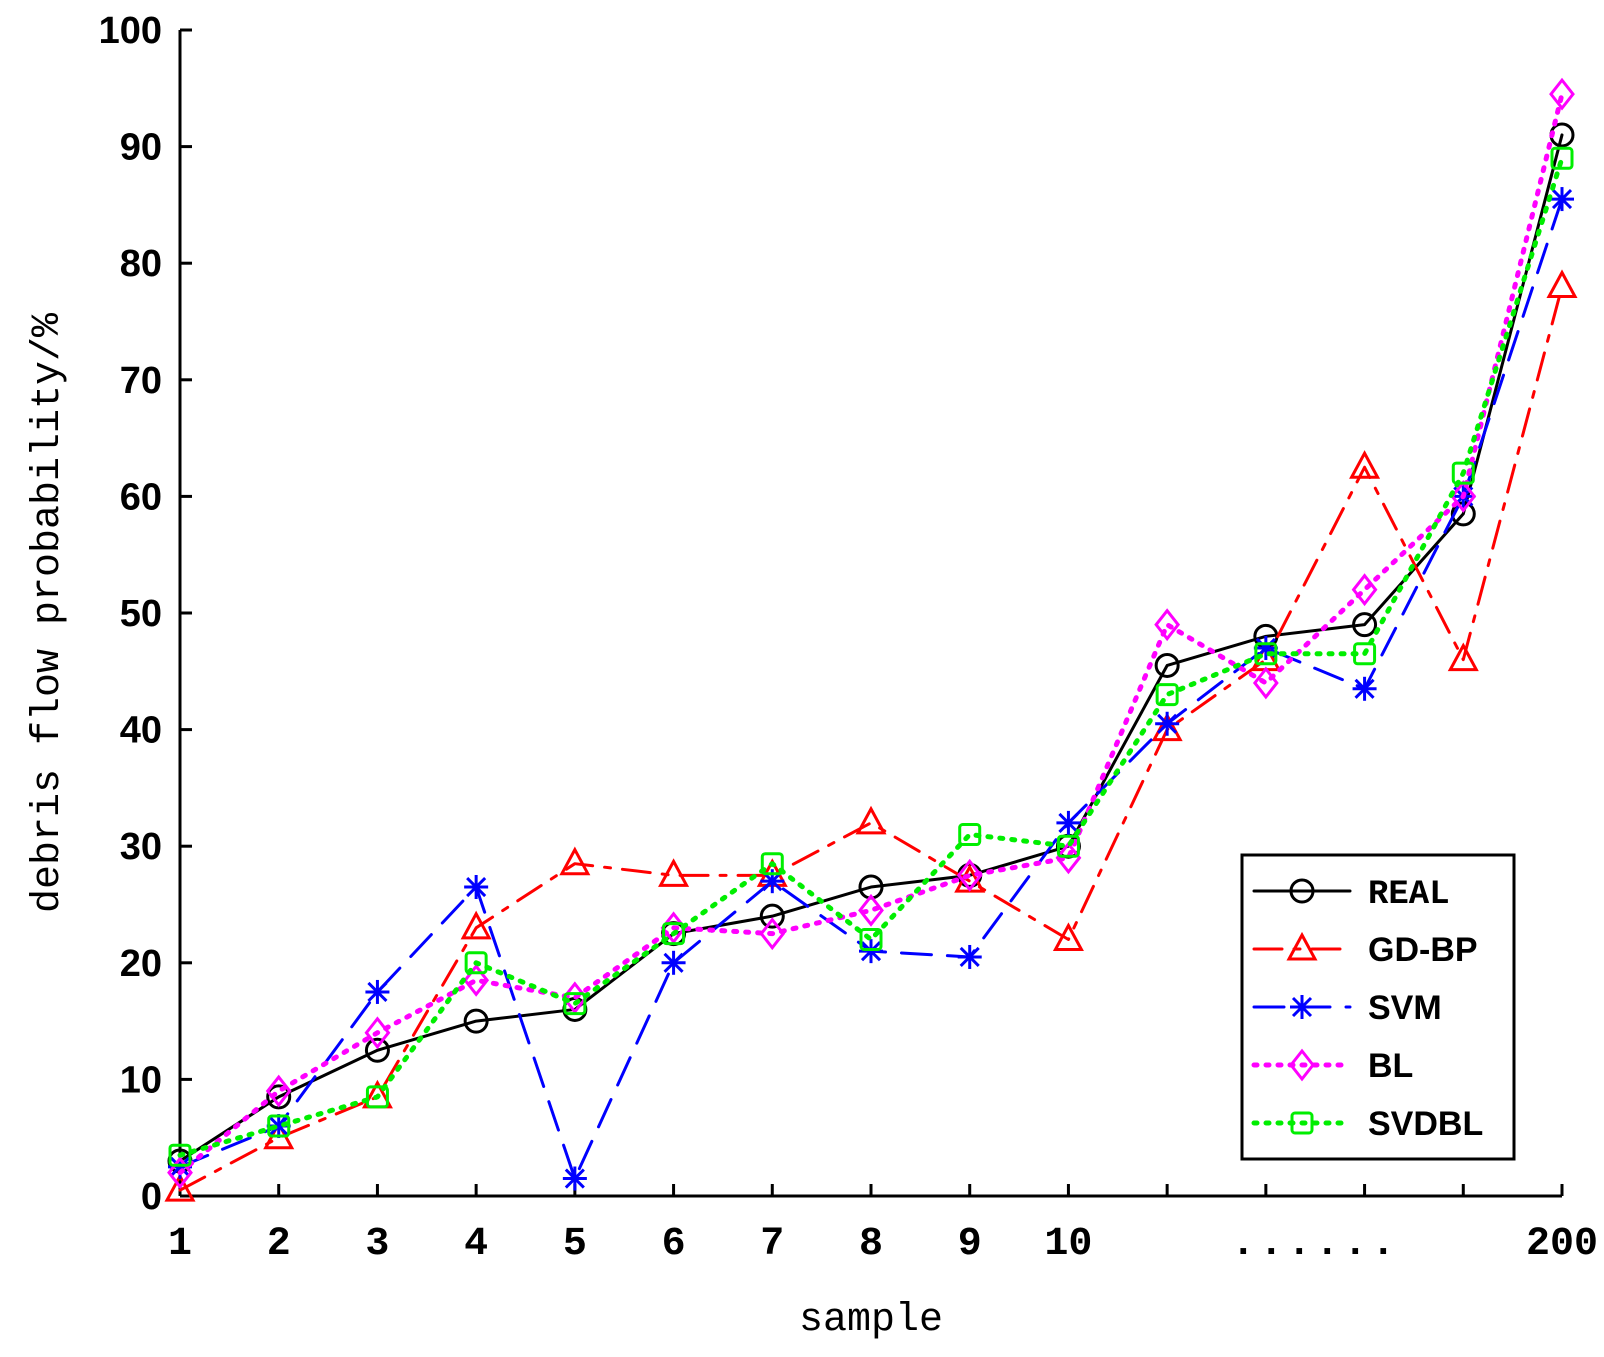 This screenshot has width=1604, height=1357. Describe the element at coordinates (1423, 950) in the screenshot. I see `legend-label-gd-bp: GD-BP` at that location.